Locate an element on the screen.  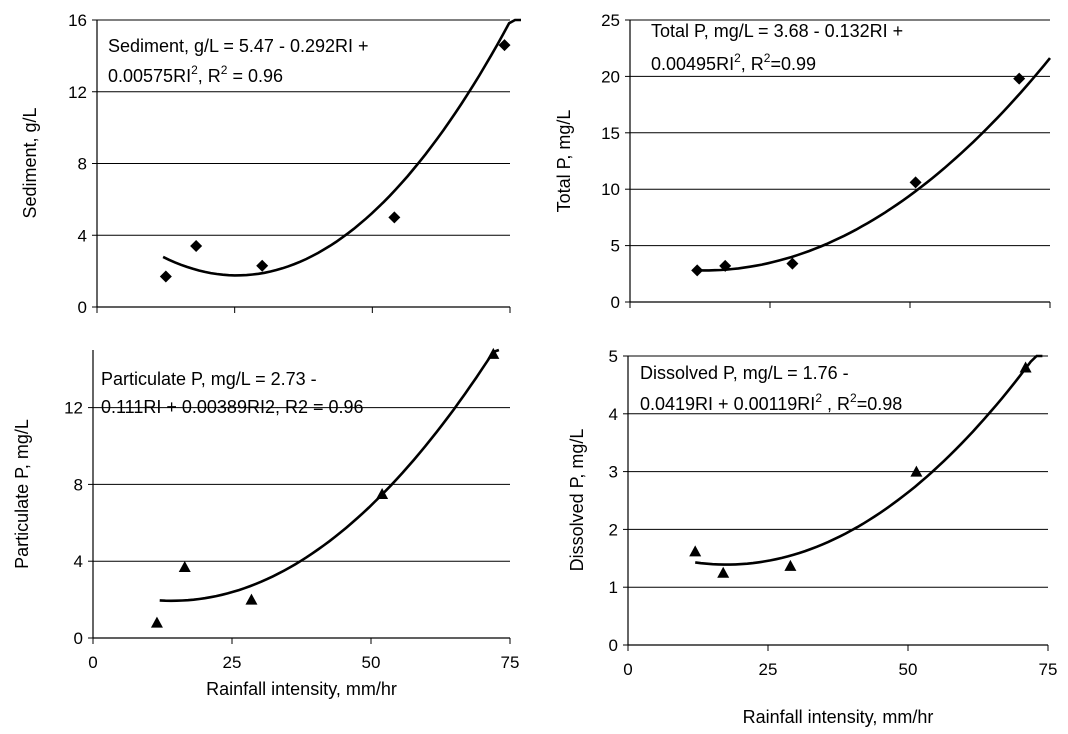
y-axis-label: Total P, mg/L is located at coordinates (564, 161).